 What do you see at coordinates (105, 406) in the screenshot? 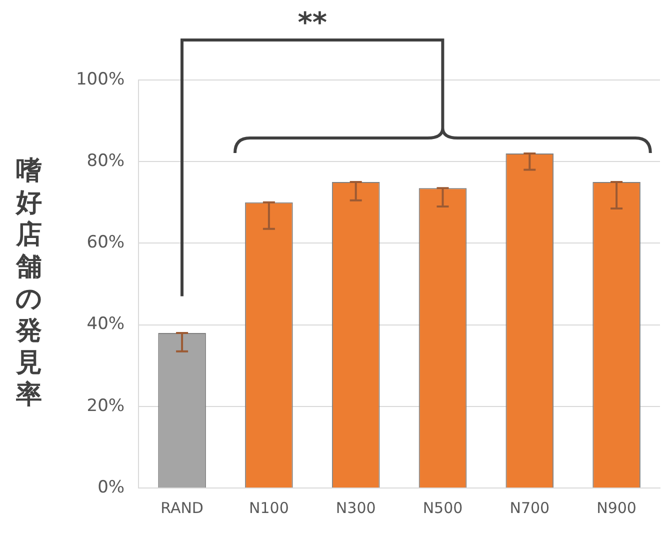
I see `y-tick-label: 20%` at bounding box center [105, 406].